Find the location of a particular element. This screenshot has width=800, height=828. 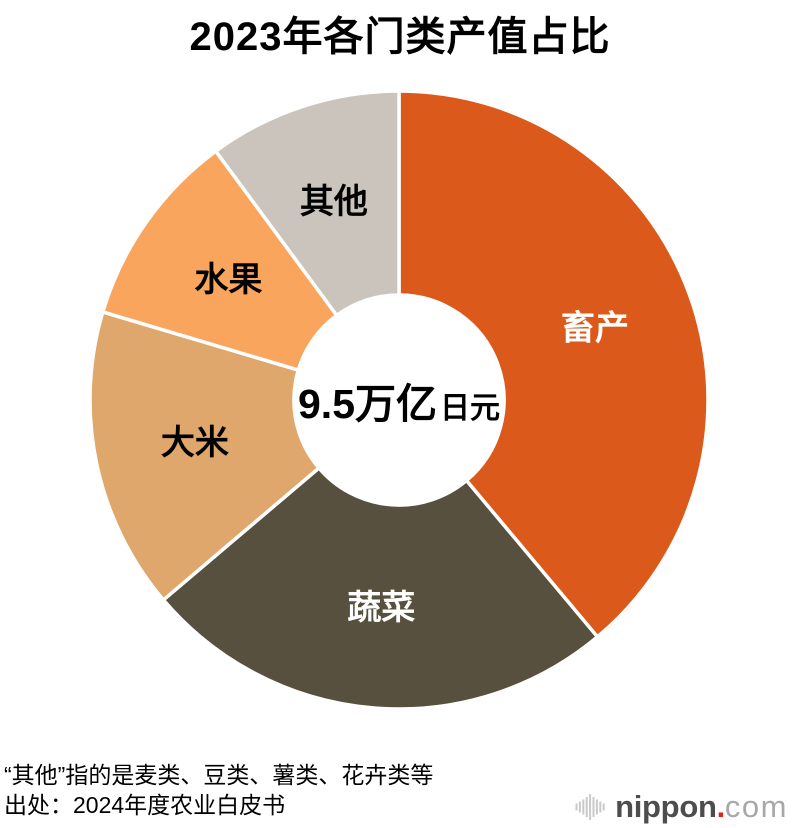

total-value: 9.5万亿 is located at coordinates (367, 404).